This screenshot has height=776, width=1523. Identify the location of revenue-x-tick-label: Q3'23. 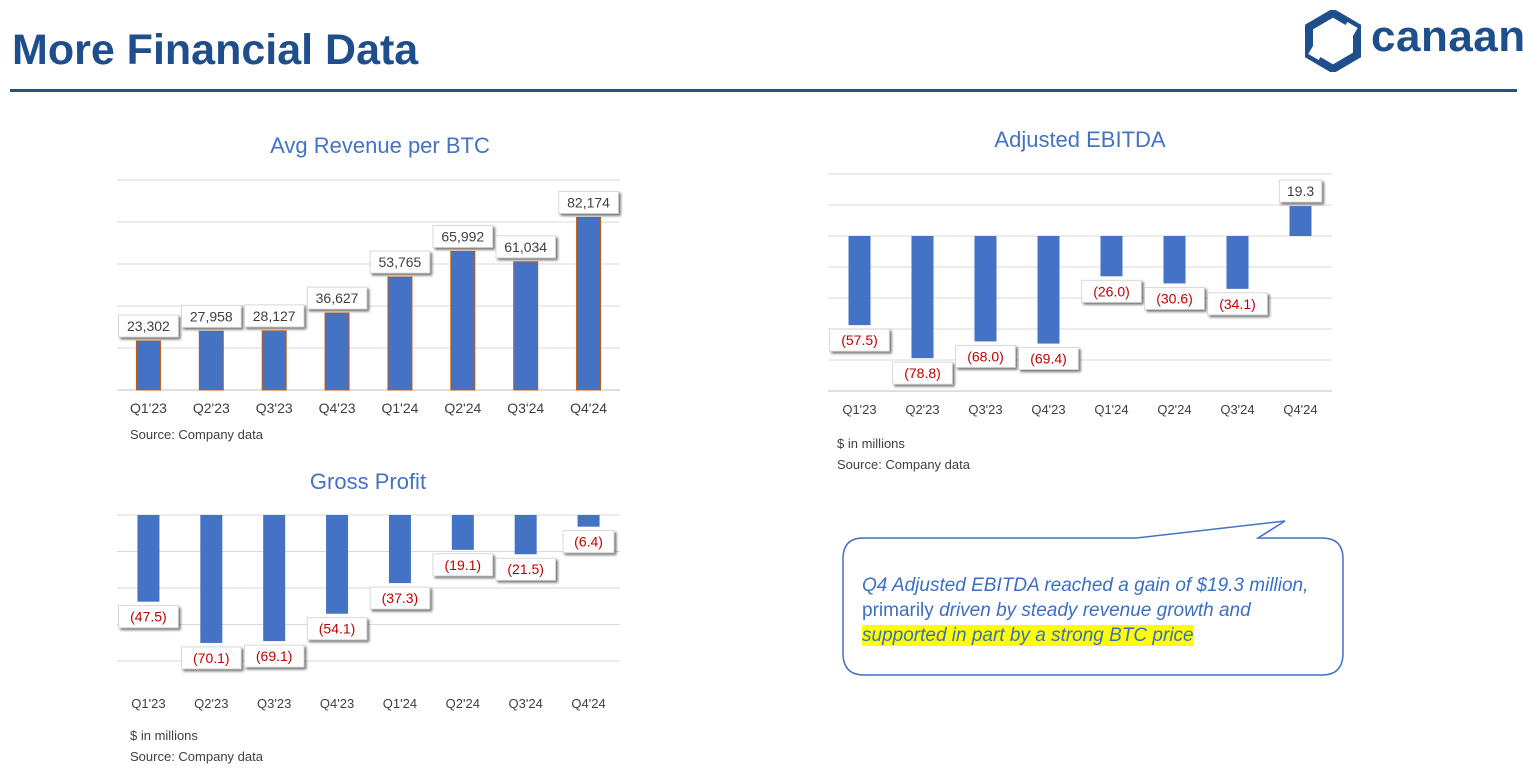
(274, 408).